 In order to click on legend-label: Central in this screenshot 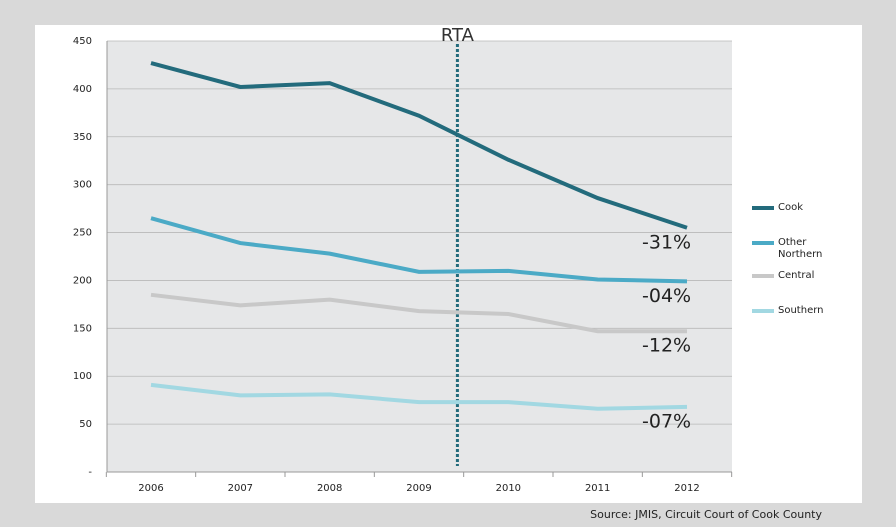, I will do `click(796, 275)`.